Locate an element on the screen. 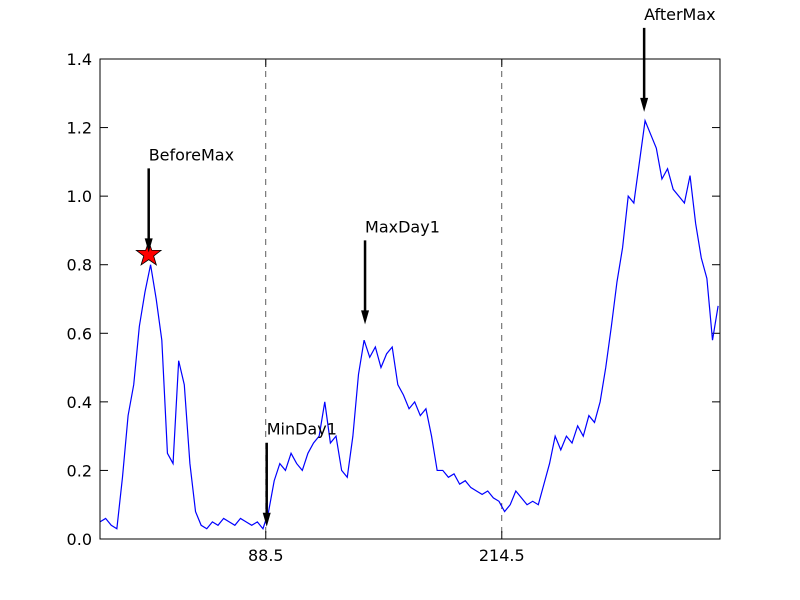  y-tick-label: 1.2 is located at coordinates (79, 128).